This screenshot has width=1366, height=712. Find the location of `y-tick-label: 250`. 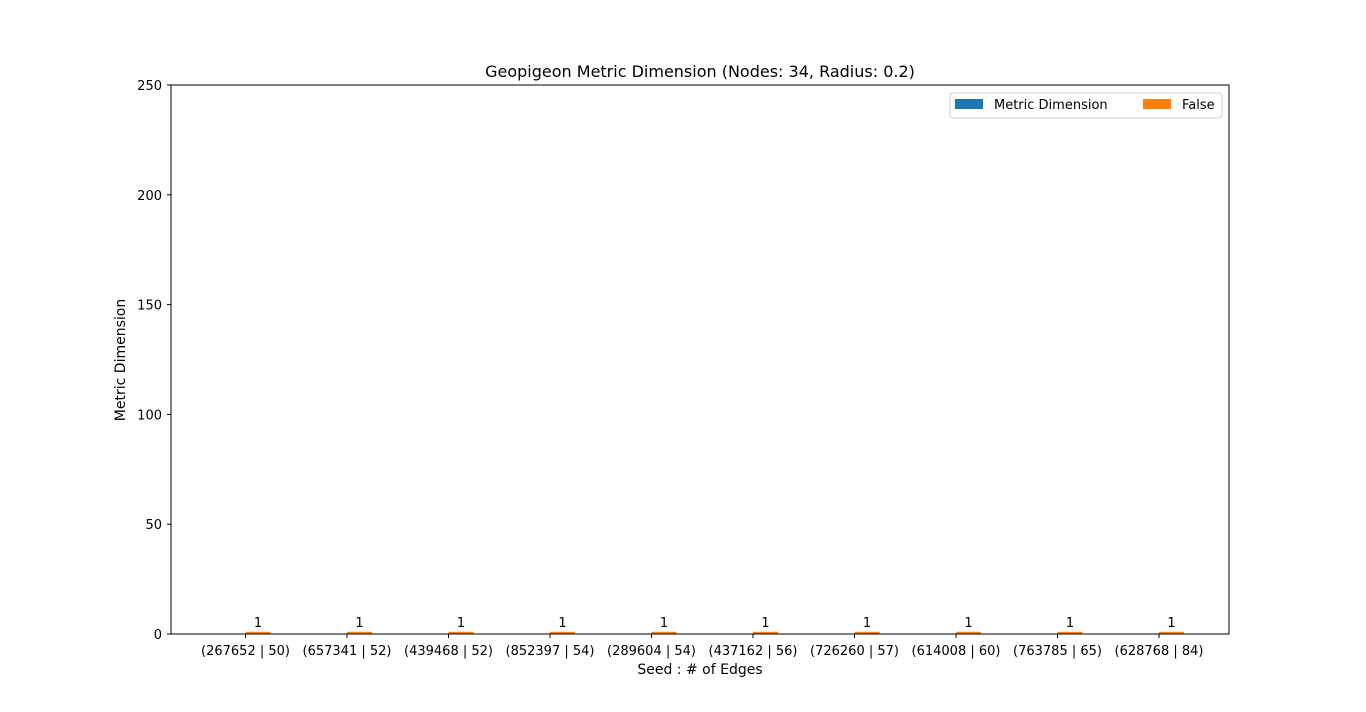

y-tick-label: 250 is located at coordinates (149, 86).